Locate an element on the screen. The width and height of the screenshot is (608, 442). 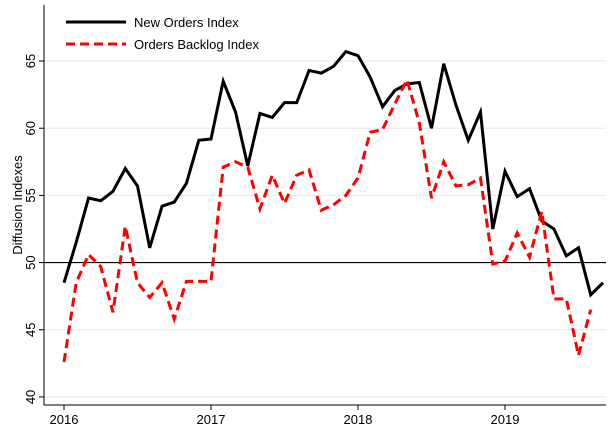
x-tick-label: 2019 is located at coordinates (505, 419).